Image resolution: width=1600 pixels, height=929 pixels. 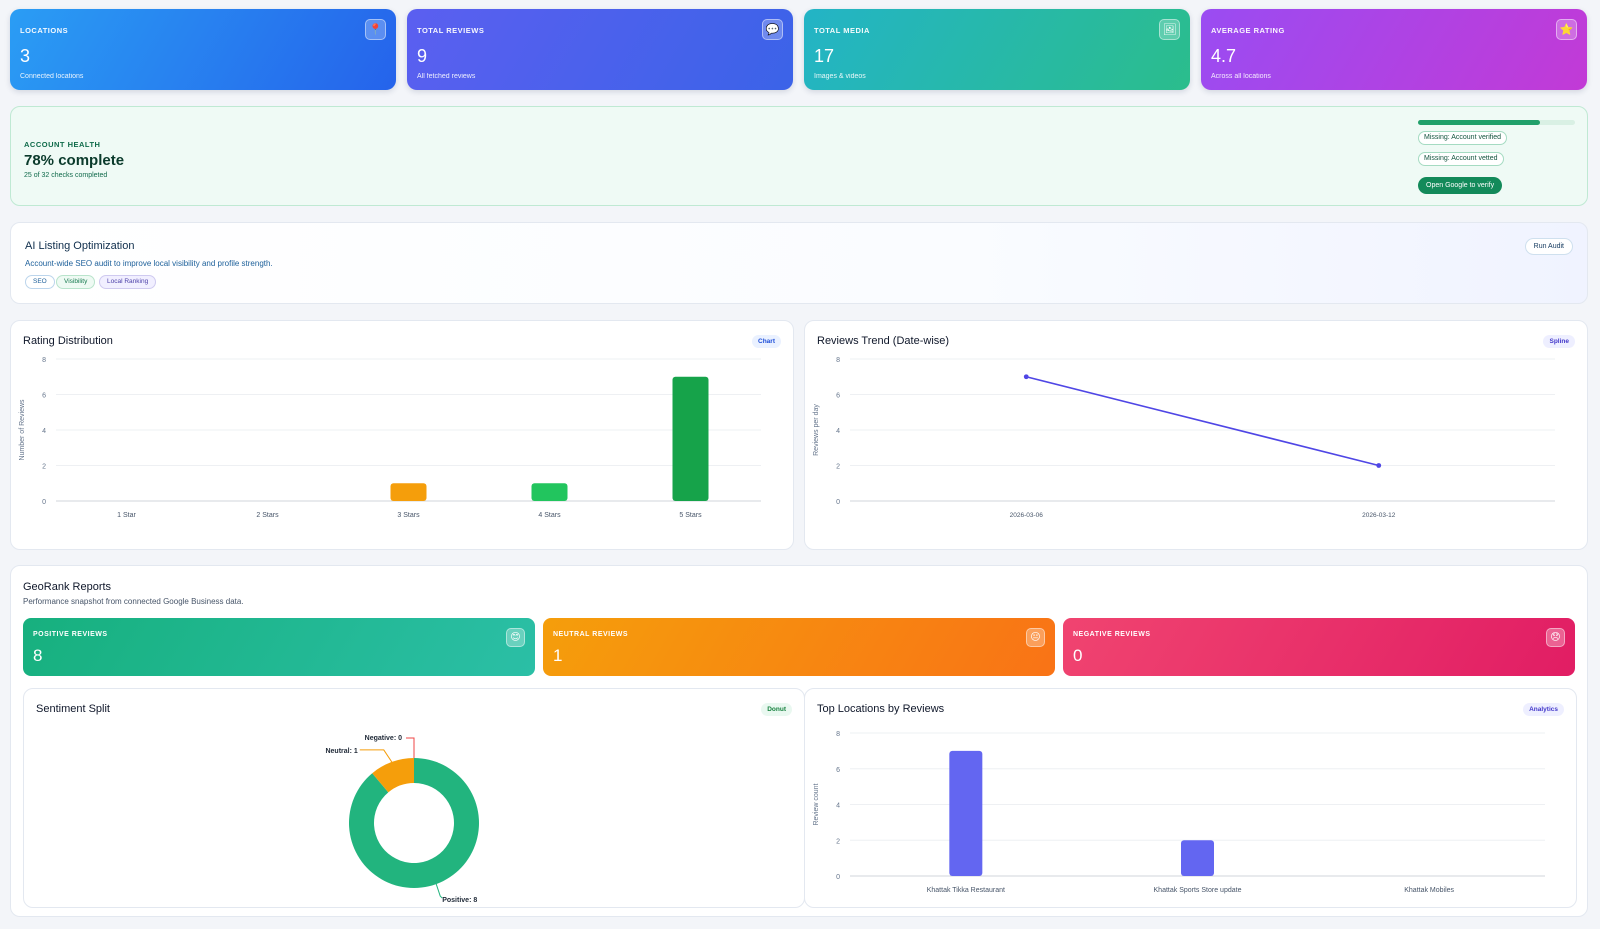 What do you see at coordinates (376, 756) in the screenshot?
I see `donut-slice-neutral-leader` at bounding box center [376, 756].